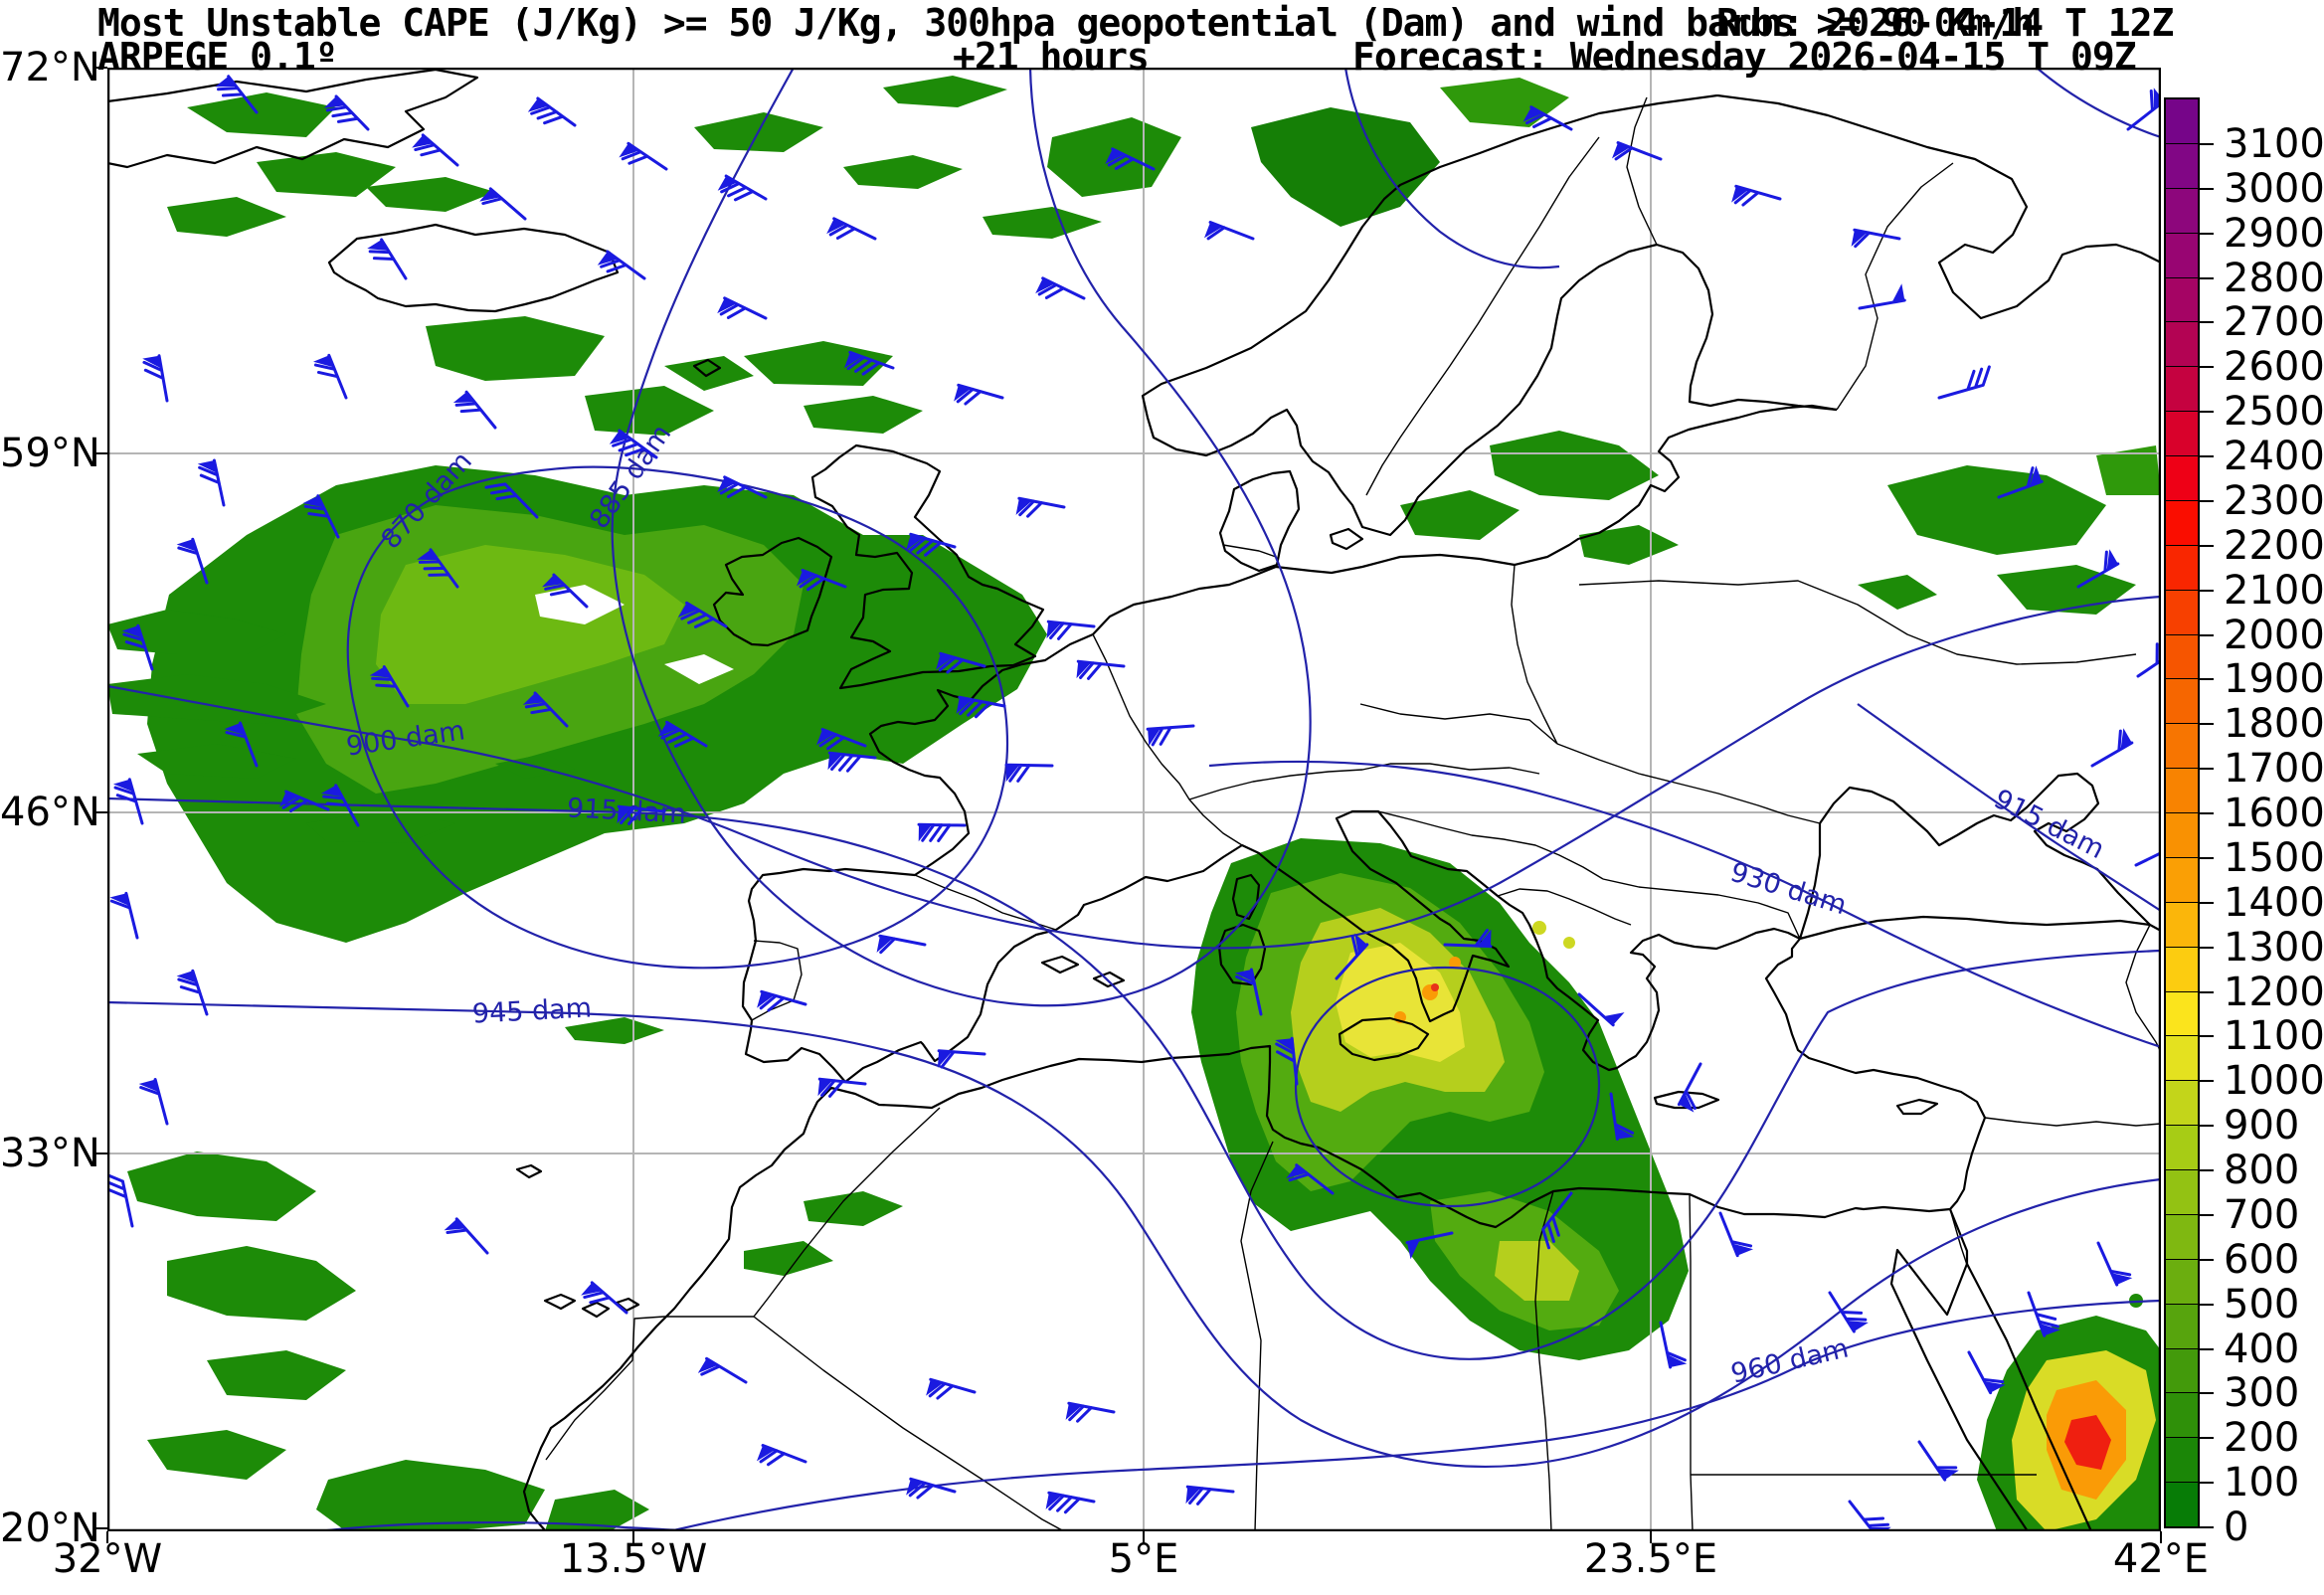 The image size is (2324, 1595). What do you see at coordinates (1650, 1559) in the screenshot?
I see `longitude-tick-label: 23.5°E` at bounding box center [1650, 1559].